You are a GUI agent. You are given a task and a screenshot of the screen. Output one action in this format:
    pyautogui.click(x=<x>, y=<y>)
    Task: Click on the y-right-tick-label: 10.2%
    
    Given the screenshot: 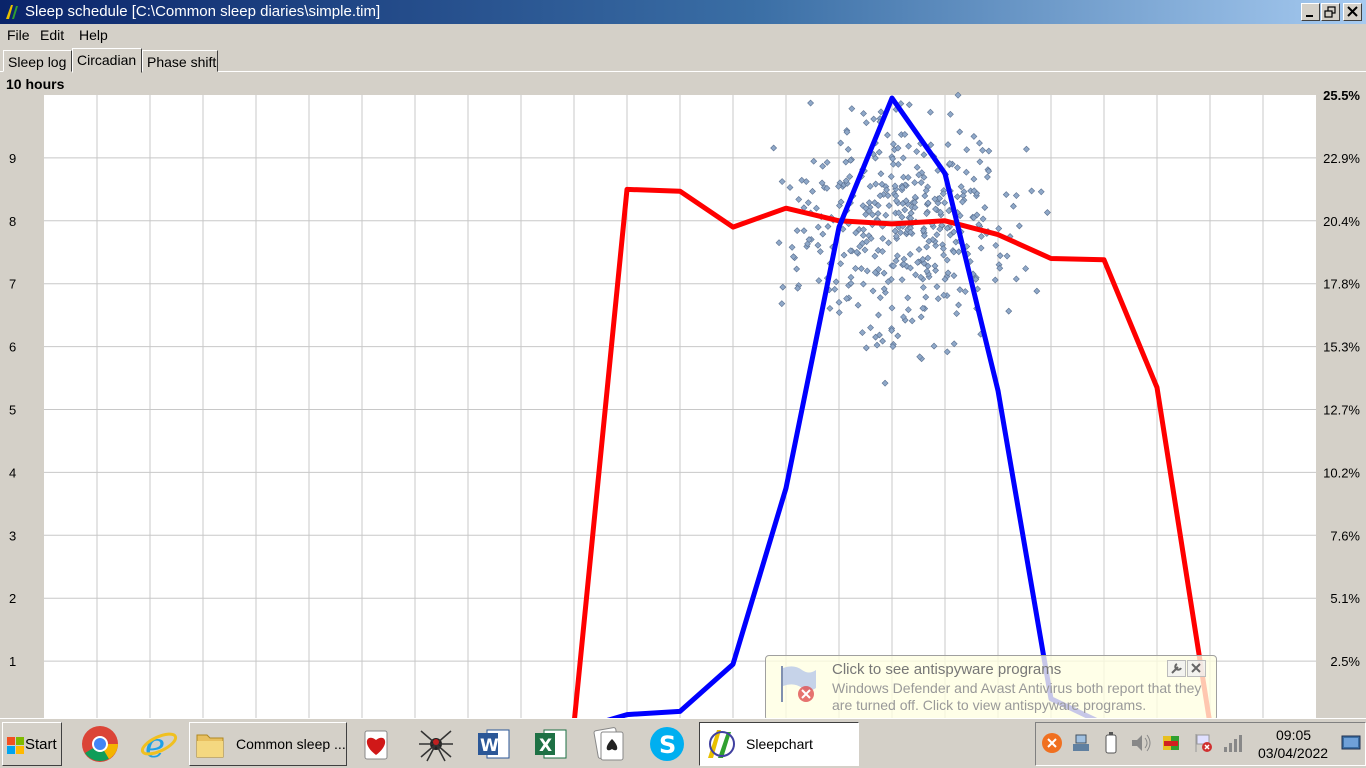 What is the action you would take?
    pyautogui.click(x=1341, y=472)
    